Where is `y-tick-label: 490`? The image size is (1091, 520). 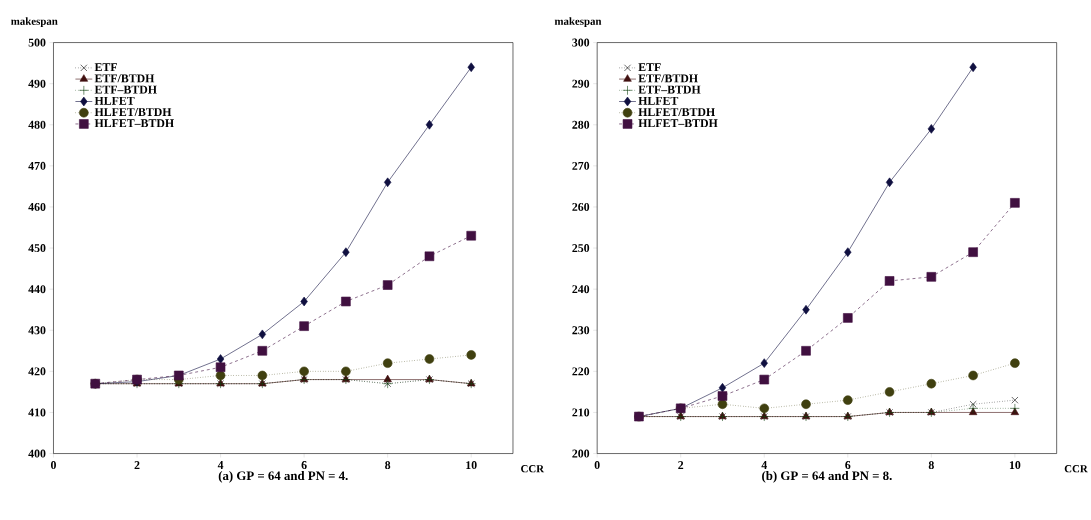 y-tick-label: 490 is located at coordinates (37, 83).